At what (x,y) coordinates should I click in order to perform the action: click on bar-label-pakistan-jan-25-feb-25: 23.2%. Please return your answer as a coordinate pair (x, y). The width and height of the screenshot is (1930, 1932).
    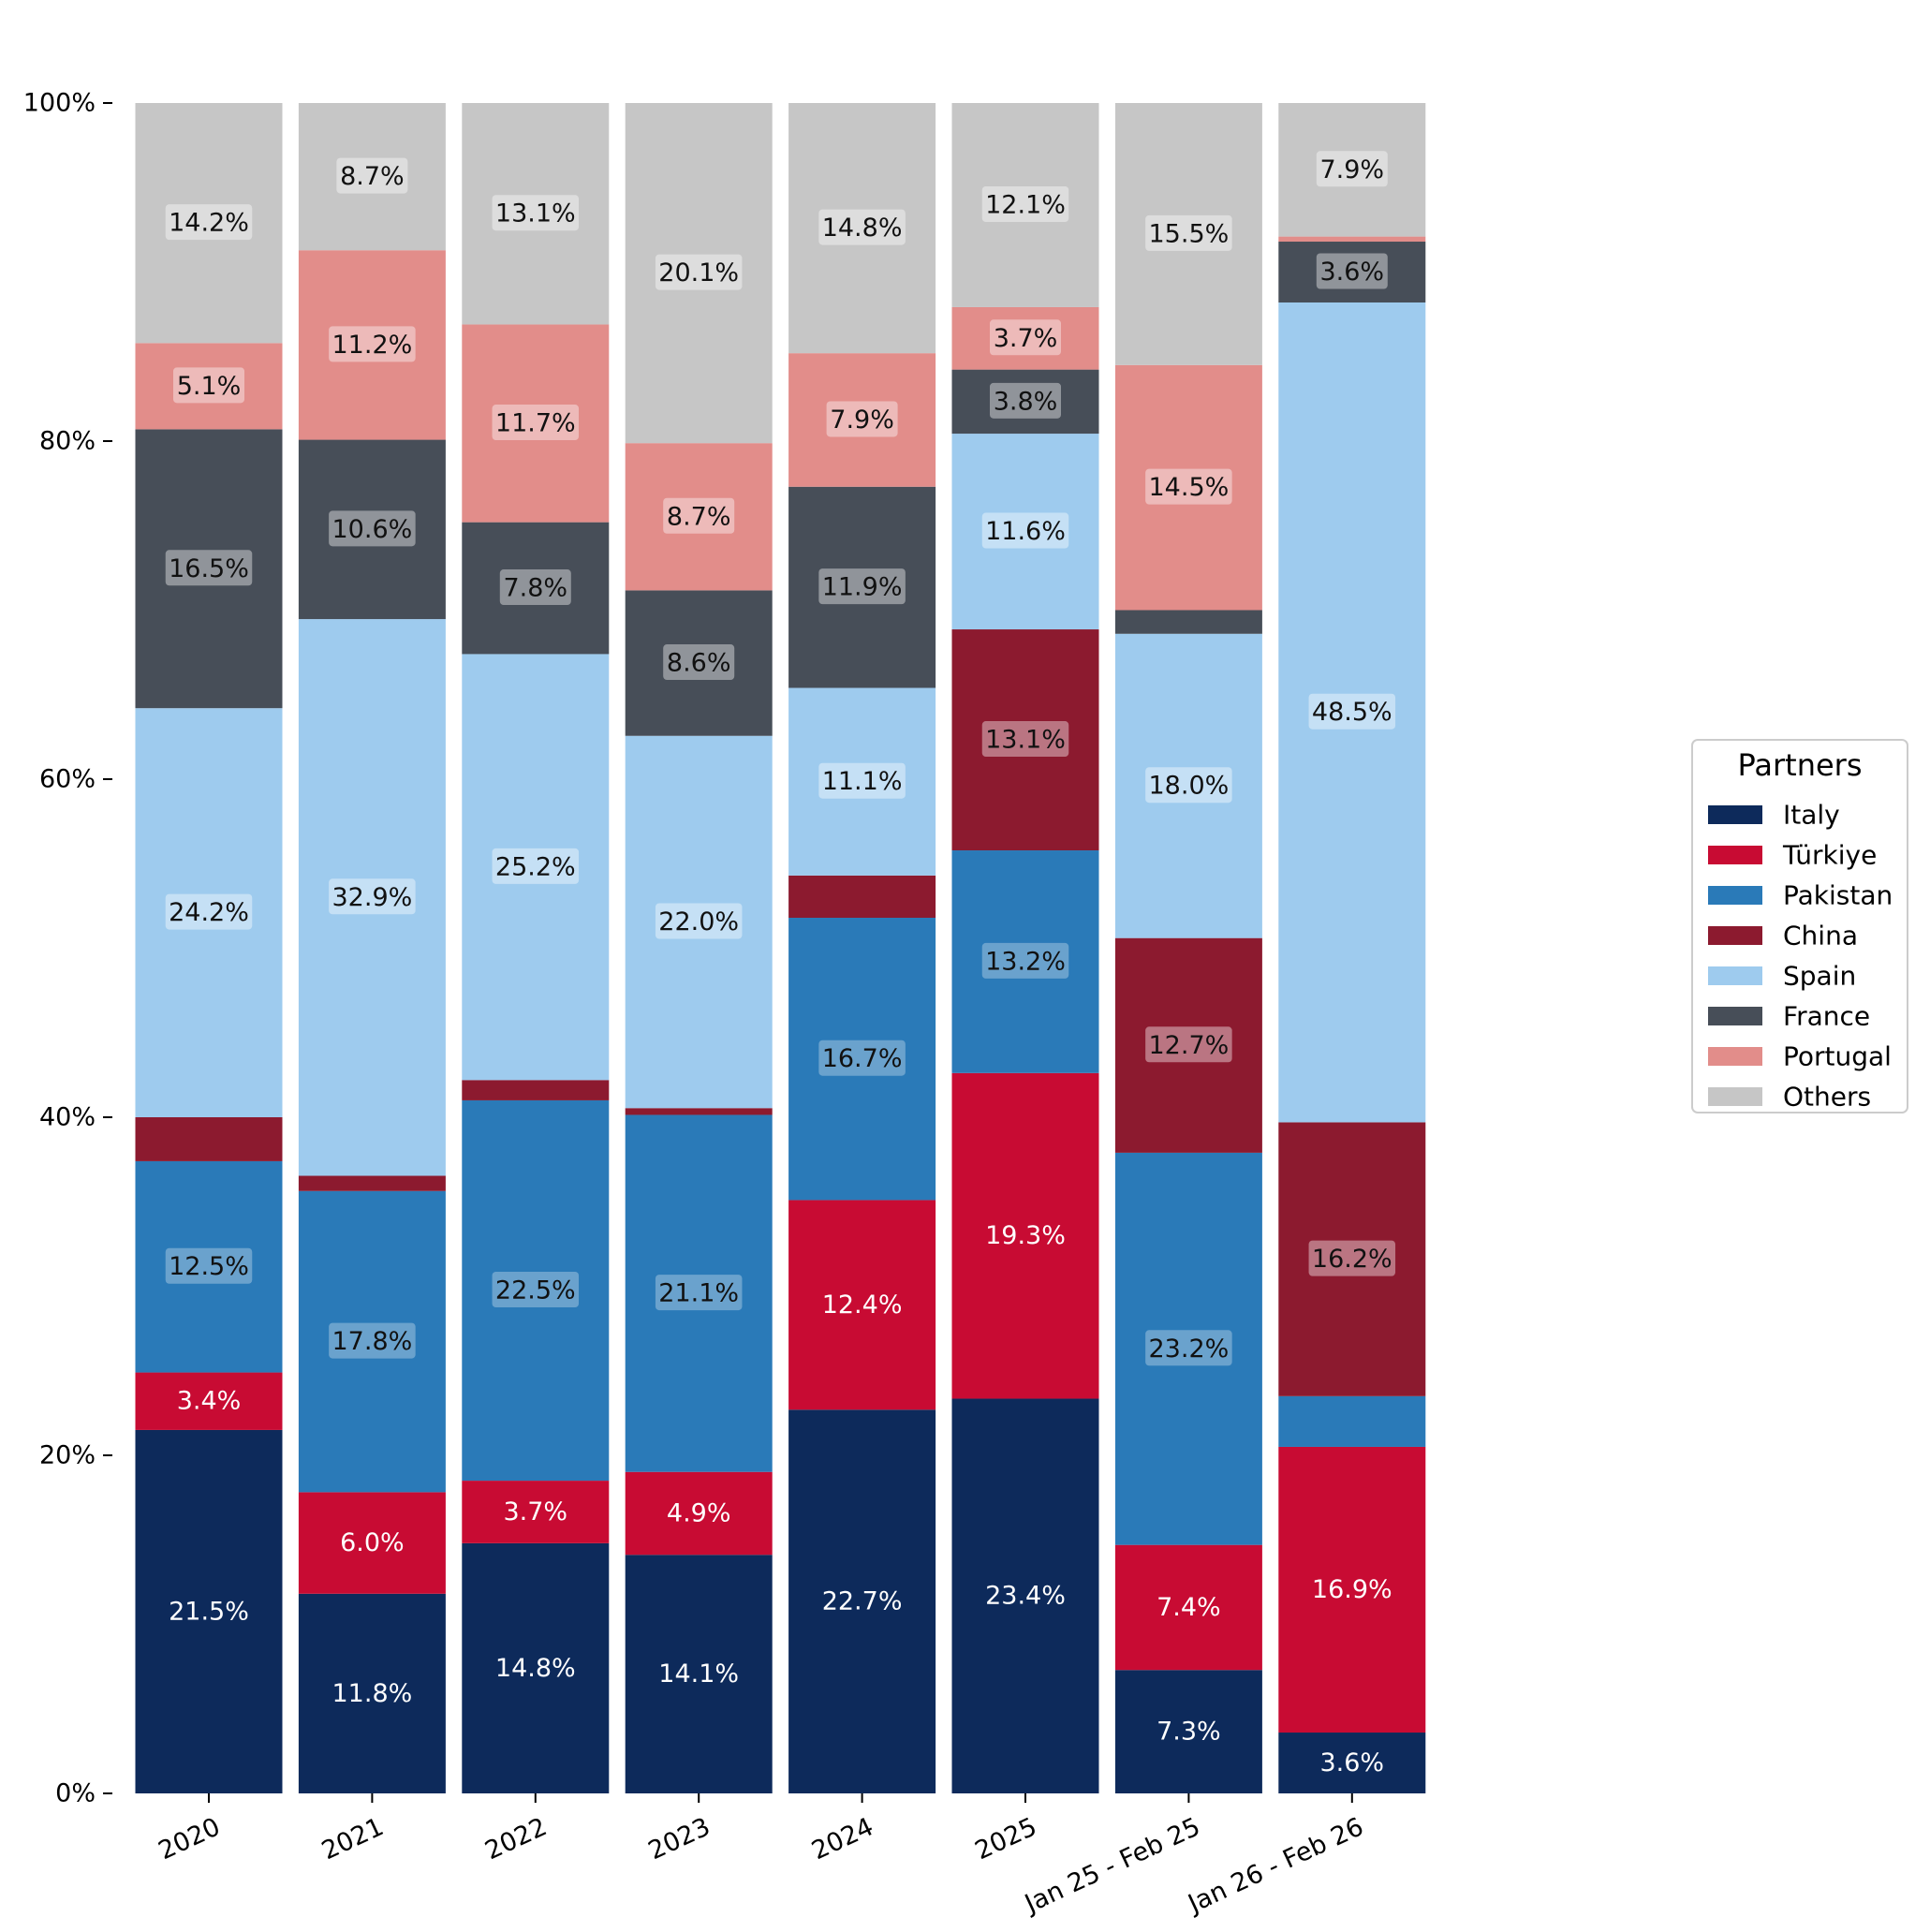
    Looking at the image, I should click on (1189, 1349).